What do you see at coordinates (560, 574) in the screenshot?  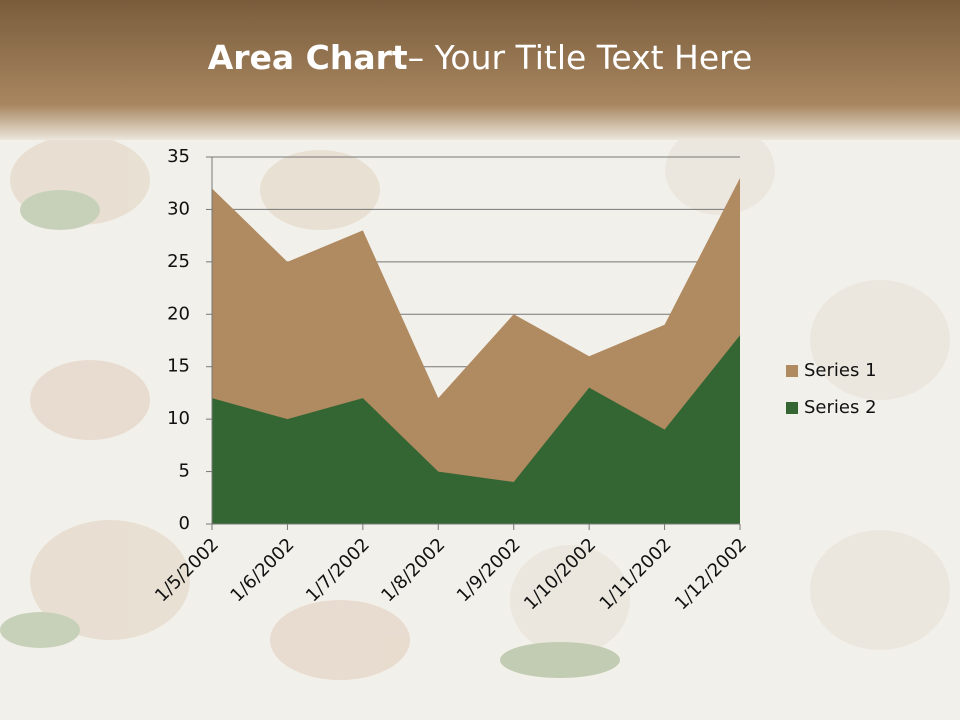 I see `x-tick-label: 1/10/2002` at bounding box center [560, 574].